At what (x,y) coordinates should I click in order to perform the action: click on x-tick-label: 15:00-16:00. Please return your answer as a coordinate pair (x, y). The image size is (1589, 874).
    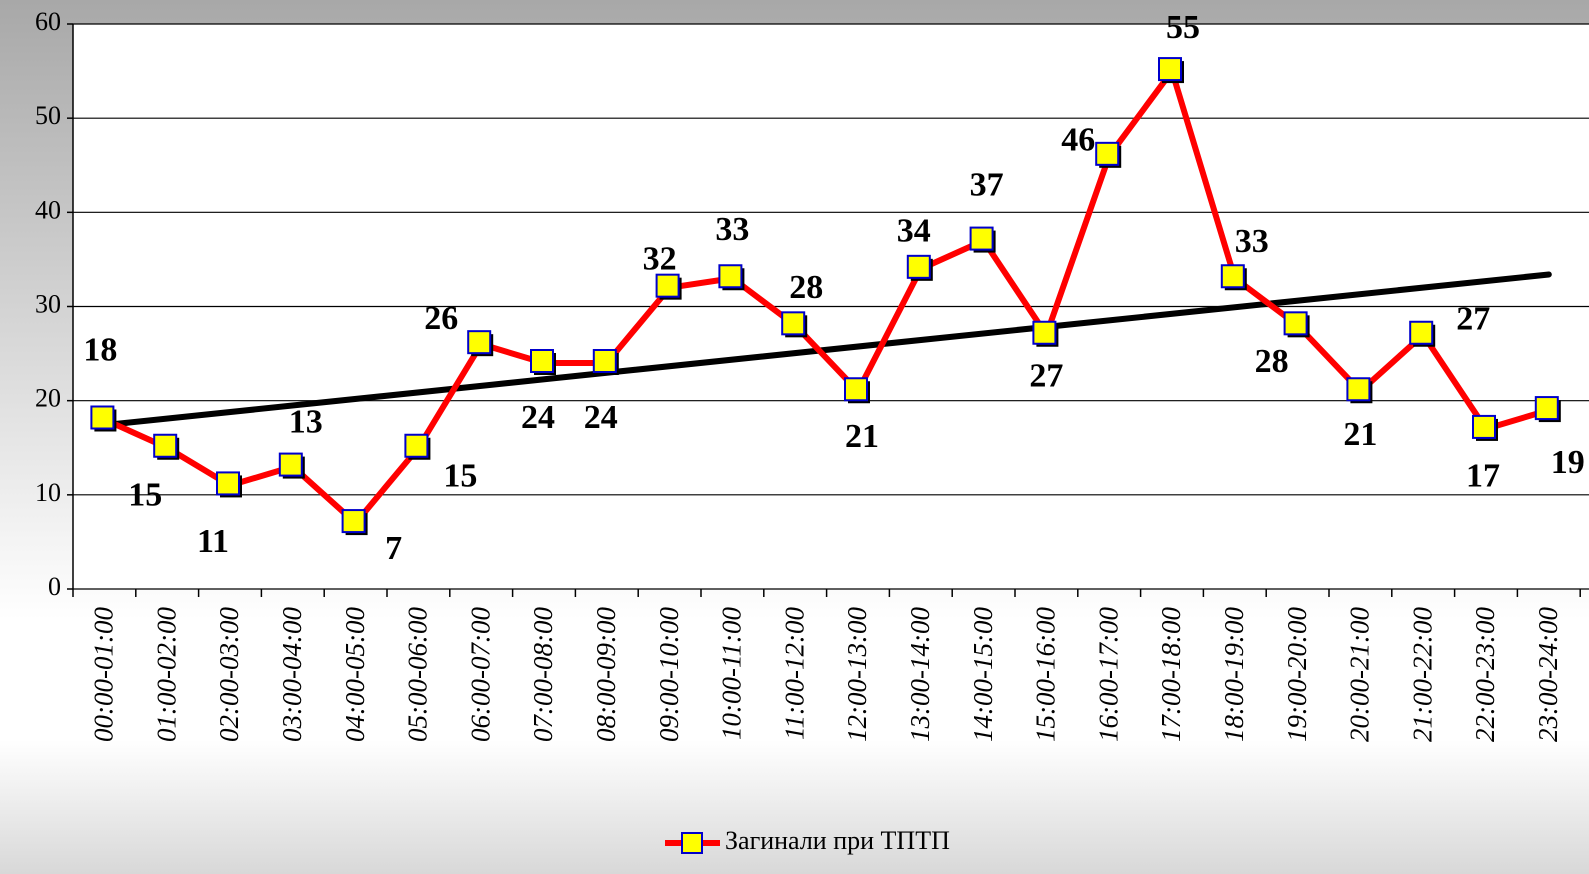
    Looking at the image, I should click on (1046, 674).